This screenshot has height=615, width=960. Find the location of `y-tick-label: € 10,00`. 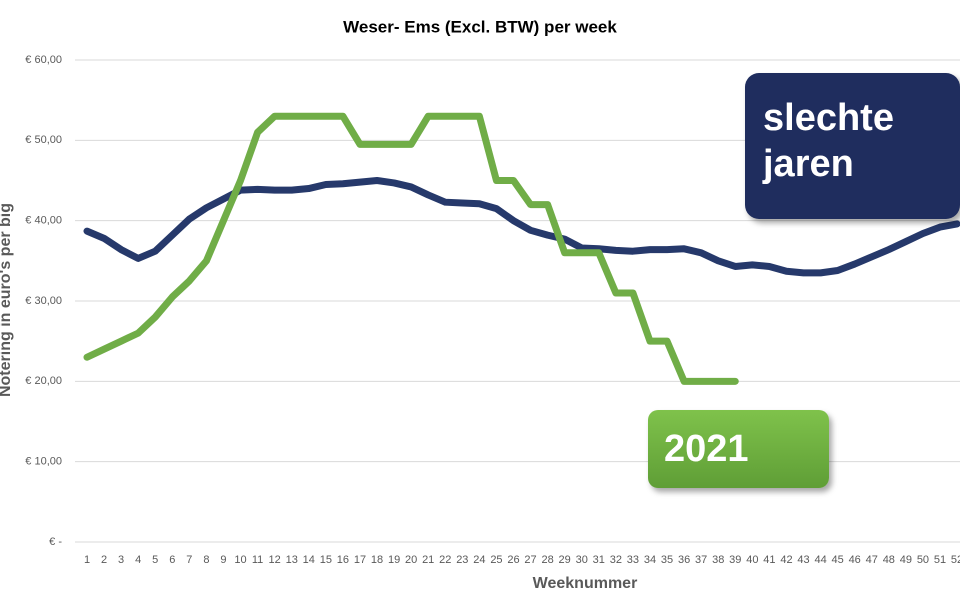

y-tick-label: € 10,00 is located at coordinates (43, 462).